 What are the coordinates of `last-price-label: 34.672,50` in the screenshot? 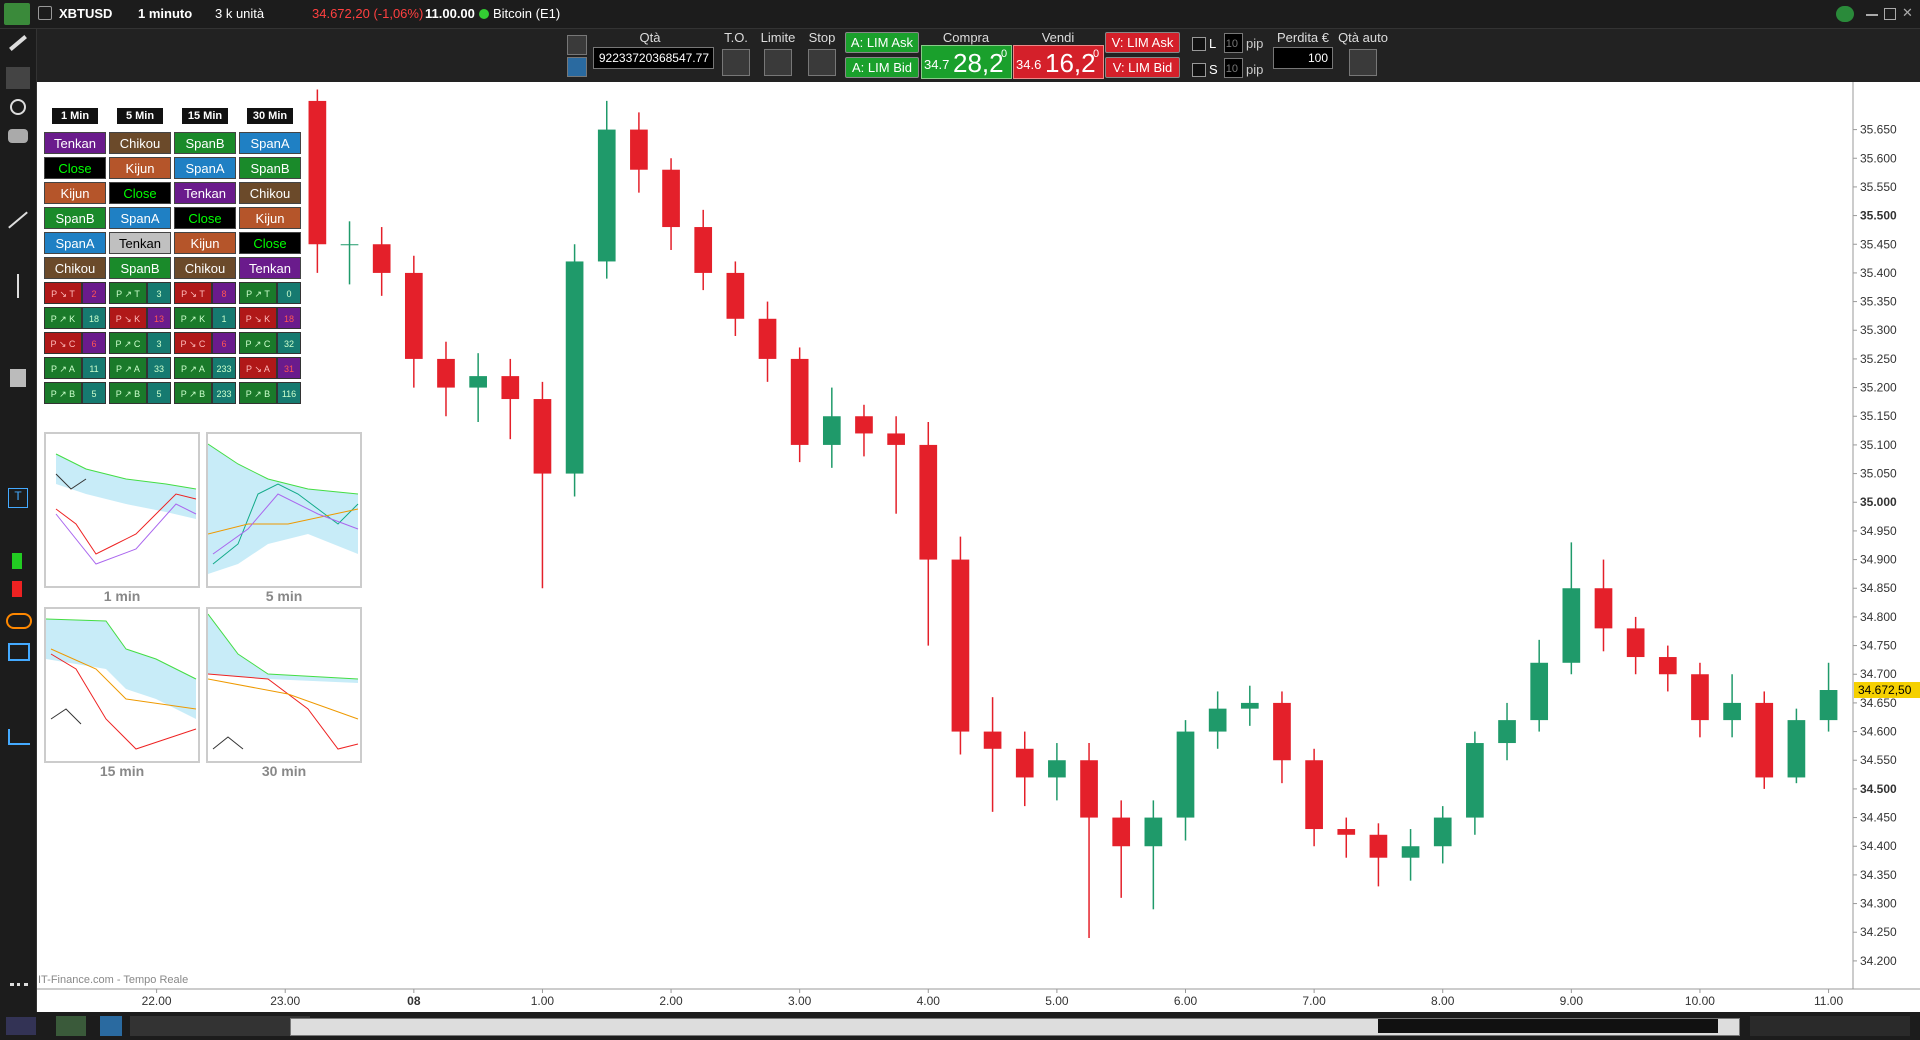 It's located at (1885, 690).